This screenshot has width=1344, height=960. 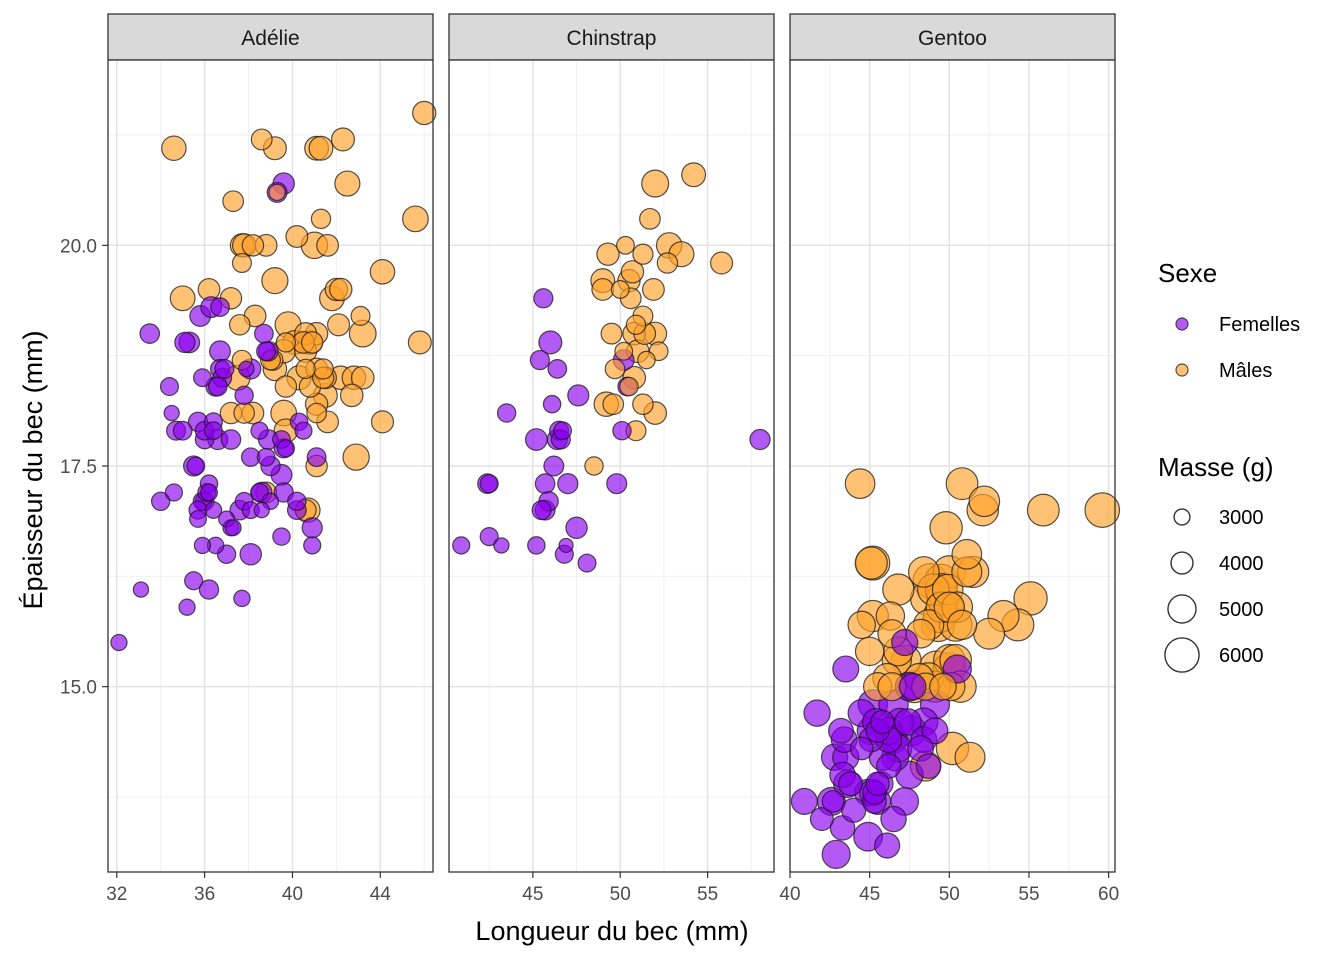 What do you see at coordinates (1182, 609) in the screenshot?
I see `legend-size-key` at bounding box center [1182, 609].